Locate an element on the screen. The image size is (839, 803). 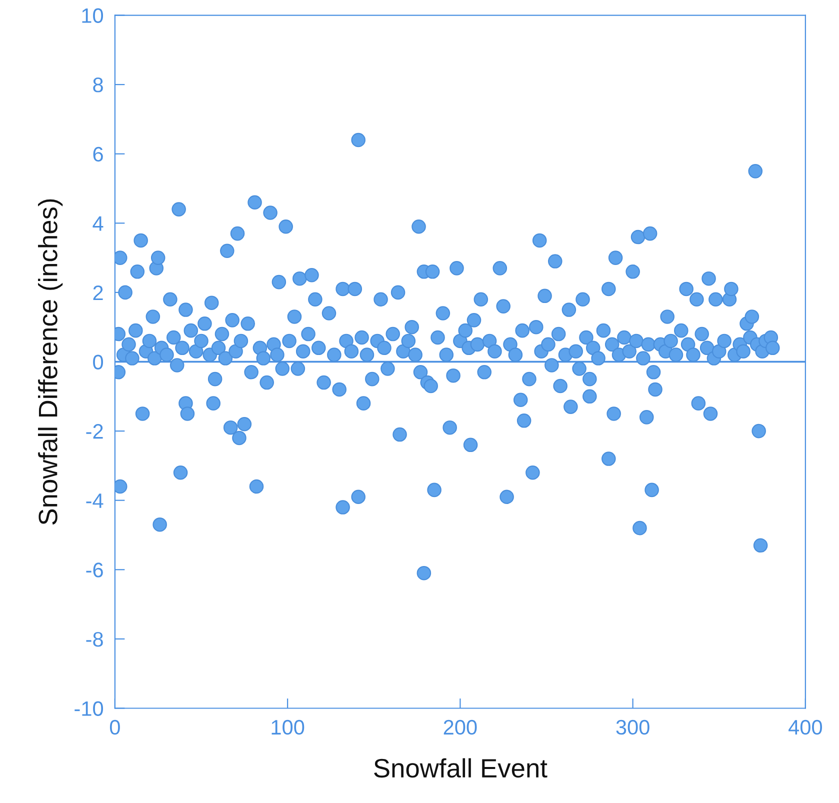
y-tick-label: -8 is located at coordinates (94, 639).